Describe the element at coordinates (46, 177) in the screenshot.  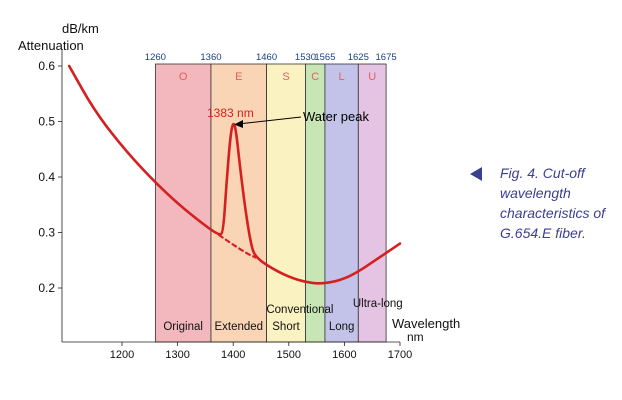
I see `y-tick-label: 0.4` at that location.